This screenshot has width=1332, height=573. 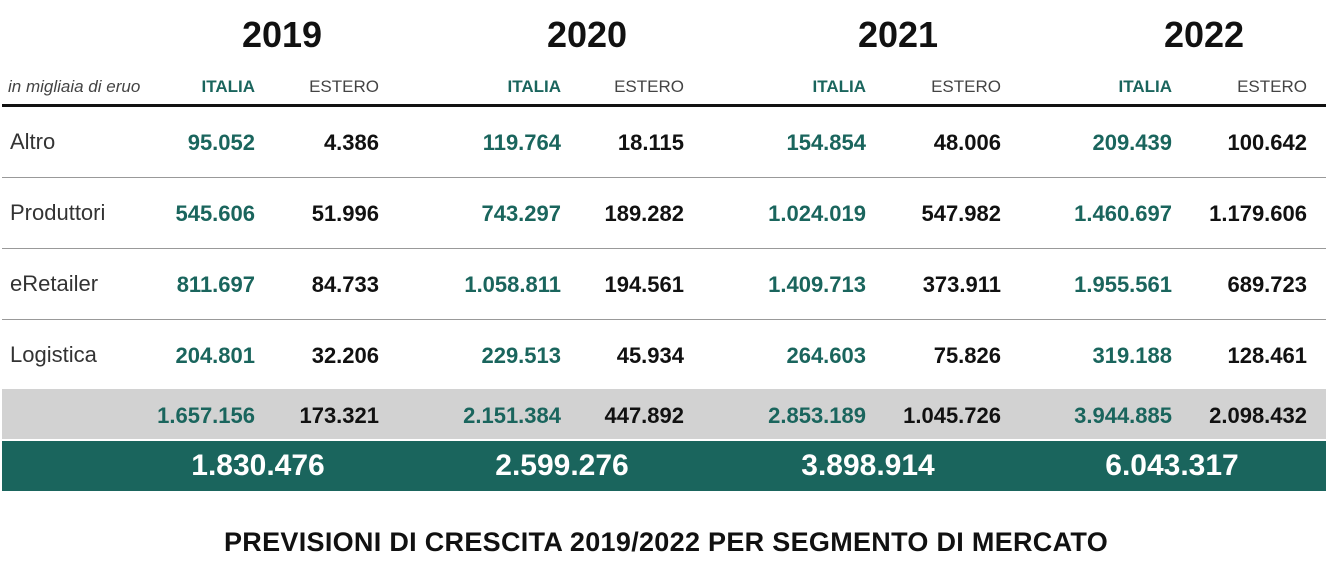 I want to click on row-label: Altro, so click(x=33, y=141).